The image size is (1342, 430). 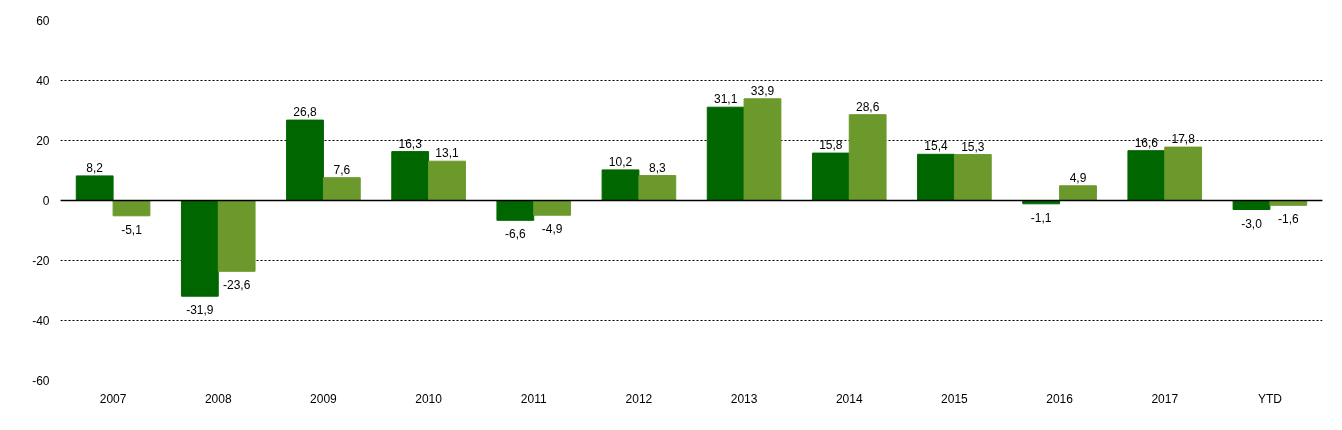 What do you see at coordinates (1165, 398) in the screenshot?
I see `x-tick-label: 2017` at bounding box center [1165, 398].